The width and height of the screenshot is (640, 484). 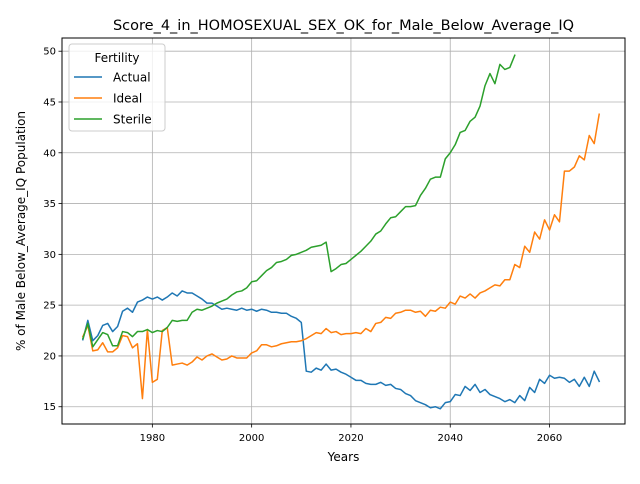 I want to click on y-tick-label: 20, so click(x=49, y=356).